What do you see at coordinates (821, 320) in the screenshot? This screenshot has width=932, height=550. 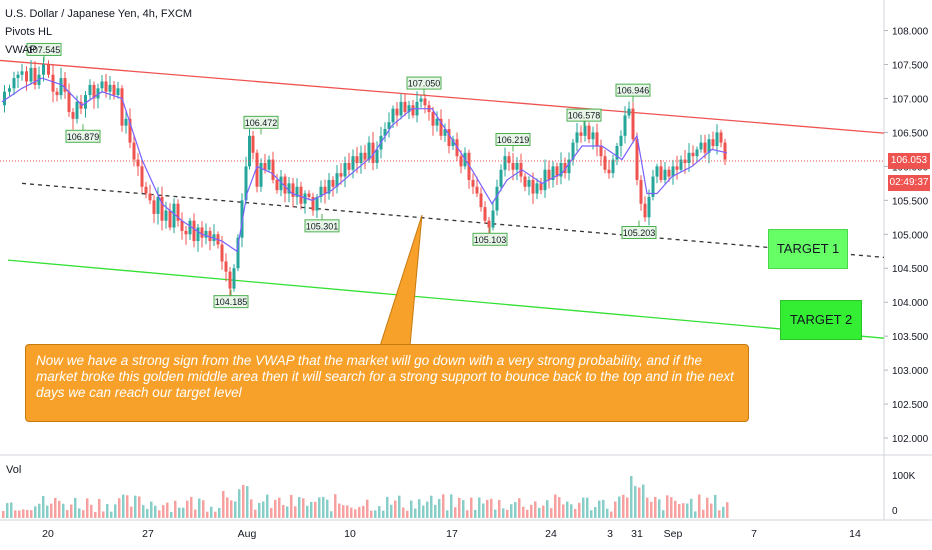 I see `target-2-box: TARGET 2` at bounding box center [821, 320].